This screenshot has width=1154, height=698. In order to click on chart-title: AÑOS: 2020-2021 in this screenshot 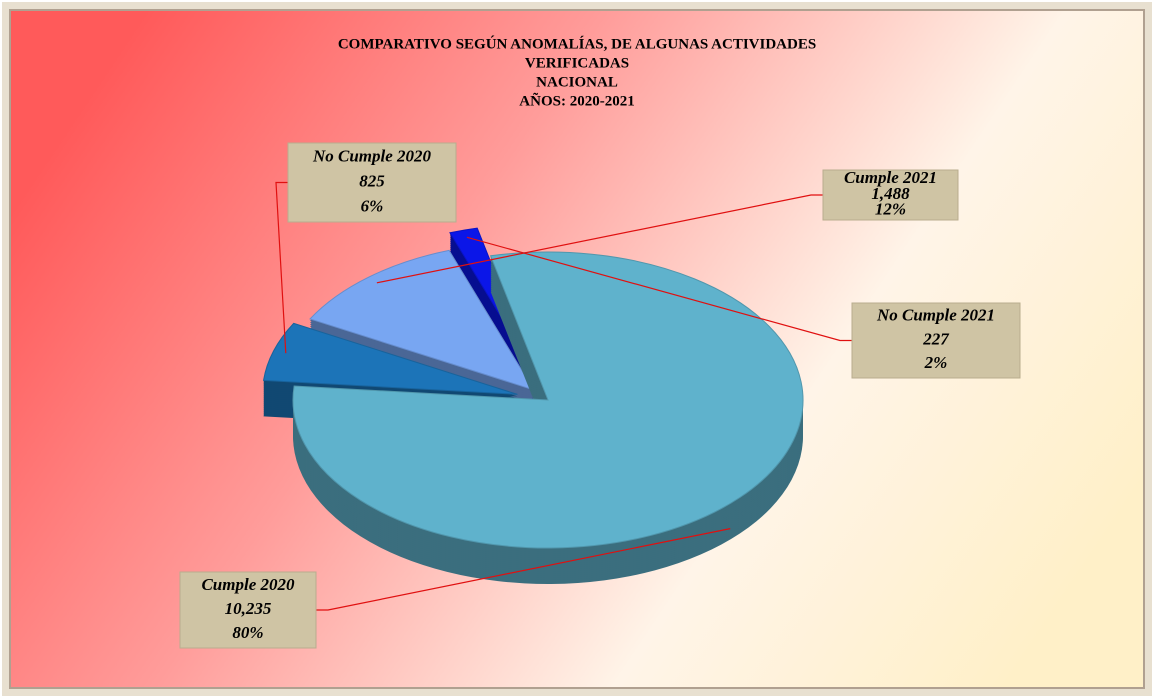, I will do `click(576, 100)`.